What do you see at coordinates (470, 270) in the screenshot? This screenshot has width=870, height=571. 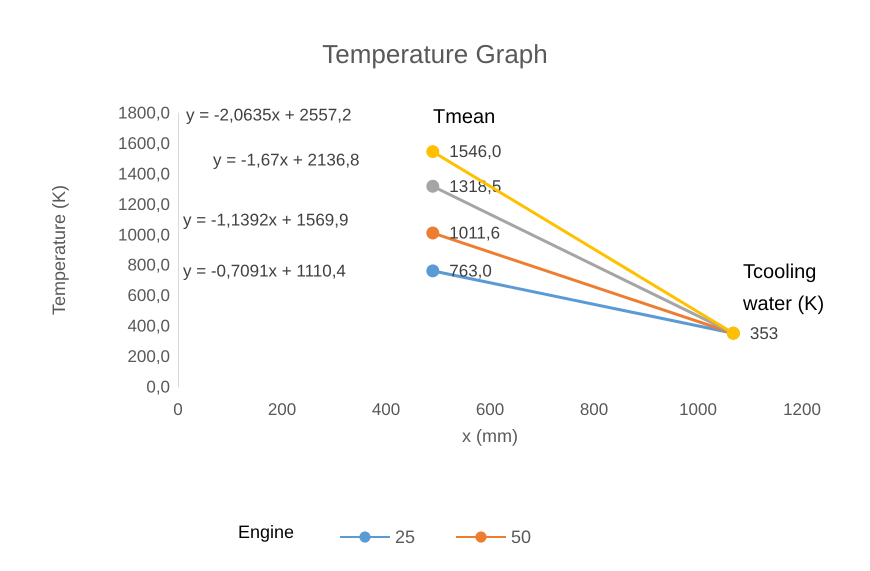 I see `data-label: 763,0` at bounding box center [470, 270].